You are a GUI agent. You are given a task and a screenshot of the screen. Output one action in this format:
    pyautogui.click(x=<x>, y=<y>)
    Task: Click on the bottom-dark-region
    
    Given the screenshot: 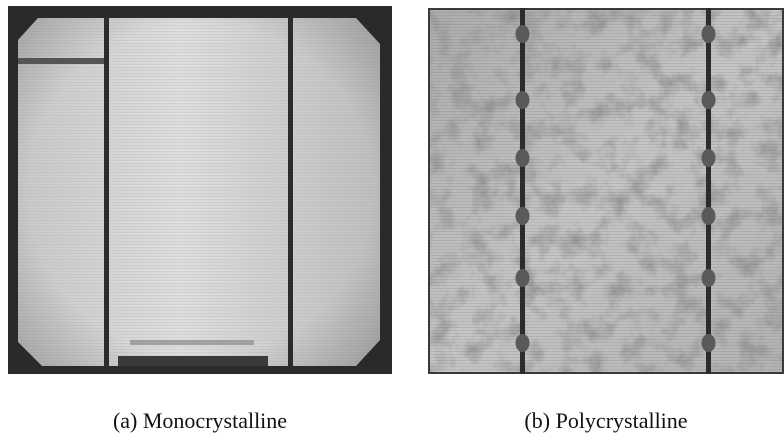 What is the action you would take?
    pyautogui.click(x=193, y=361)
    